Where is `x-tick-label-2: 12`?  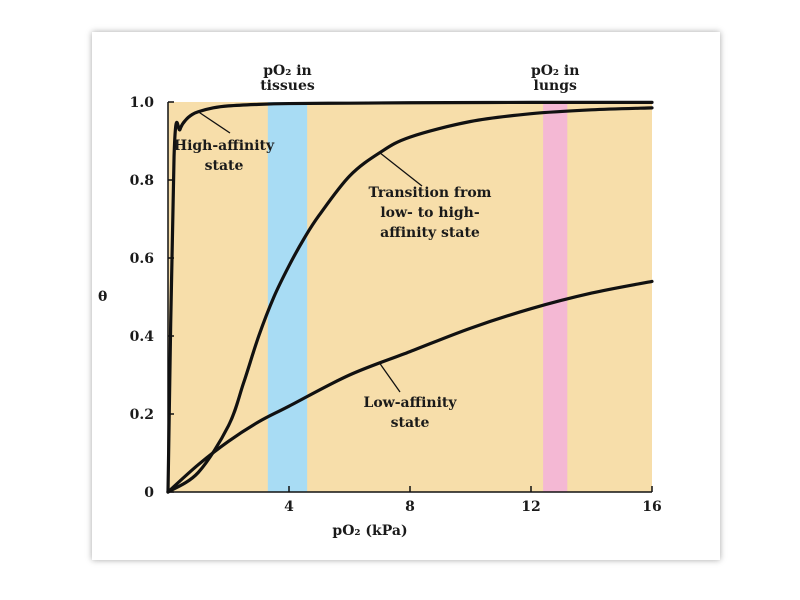
x-tick-label-2: 12 is located at coordinates (530, 507).